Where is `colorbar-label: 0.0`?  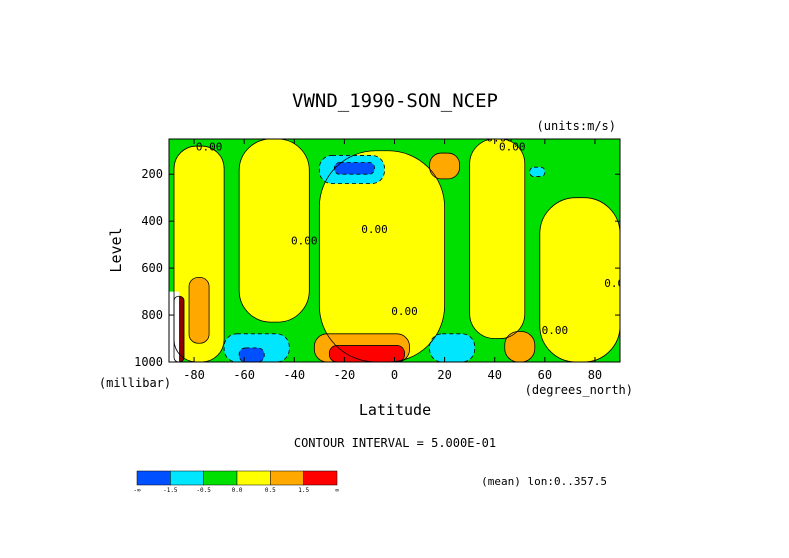 colorbar-label: 0.0 is located at coordinates (237, 490).